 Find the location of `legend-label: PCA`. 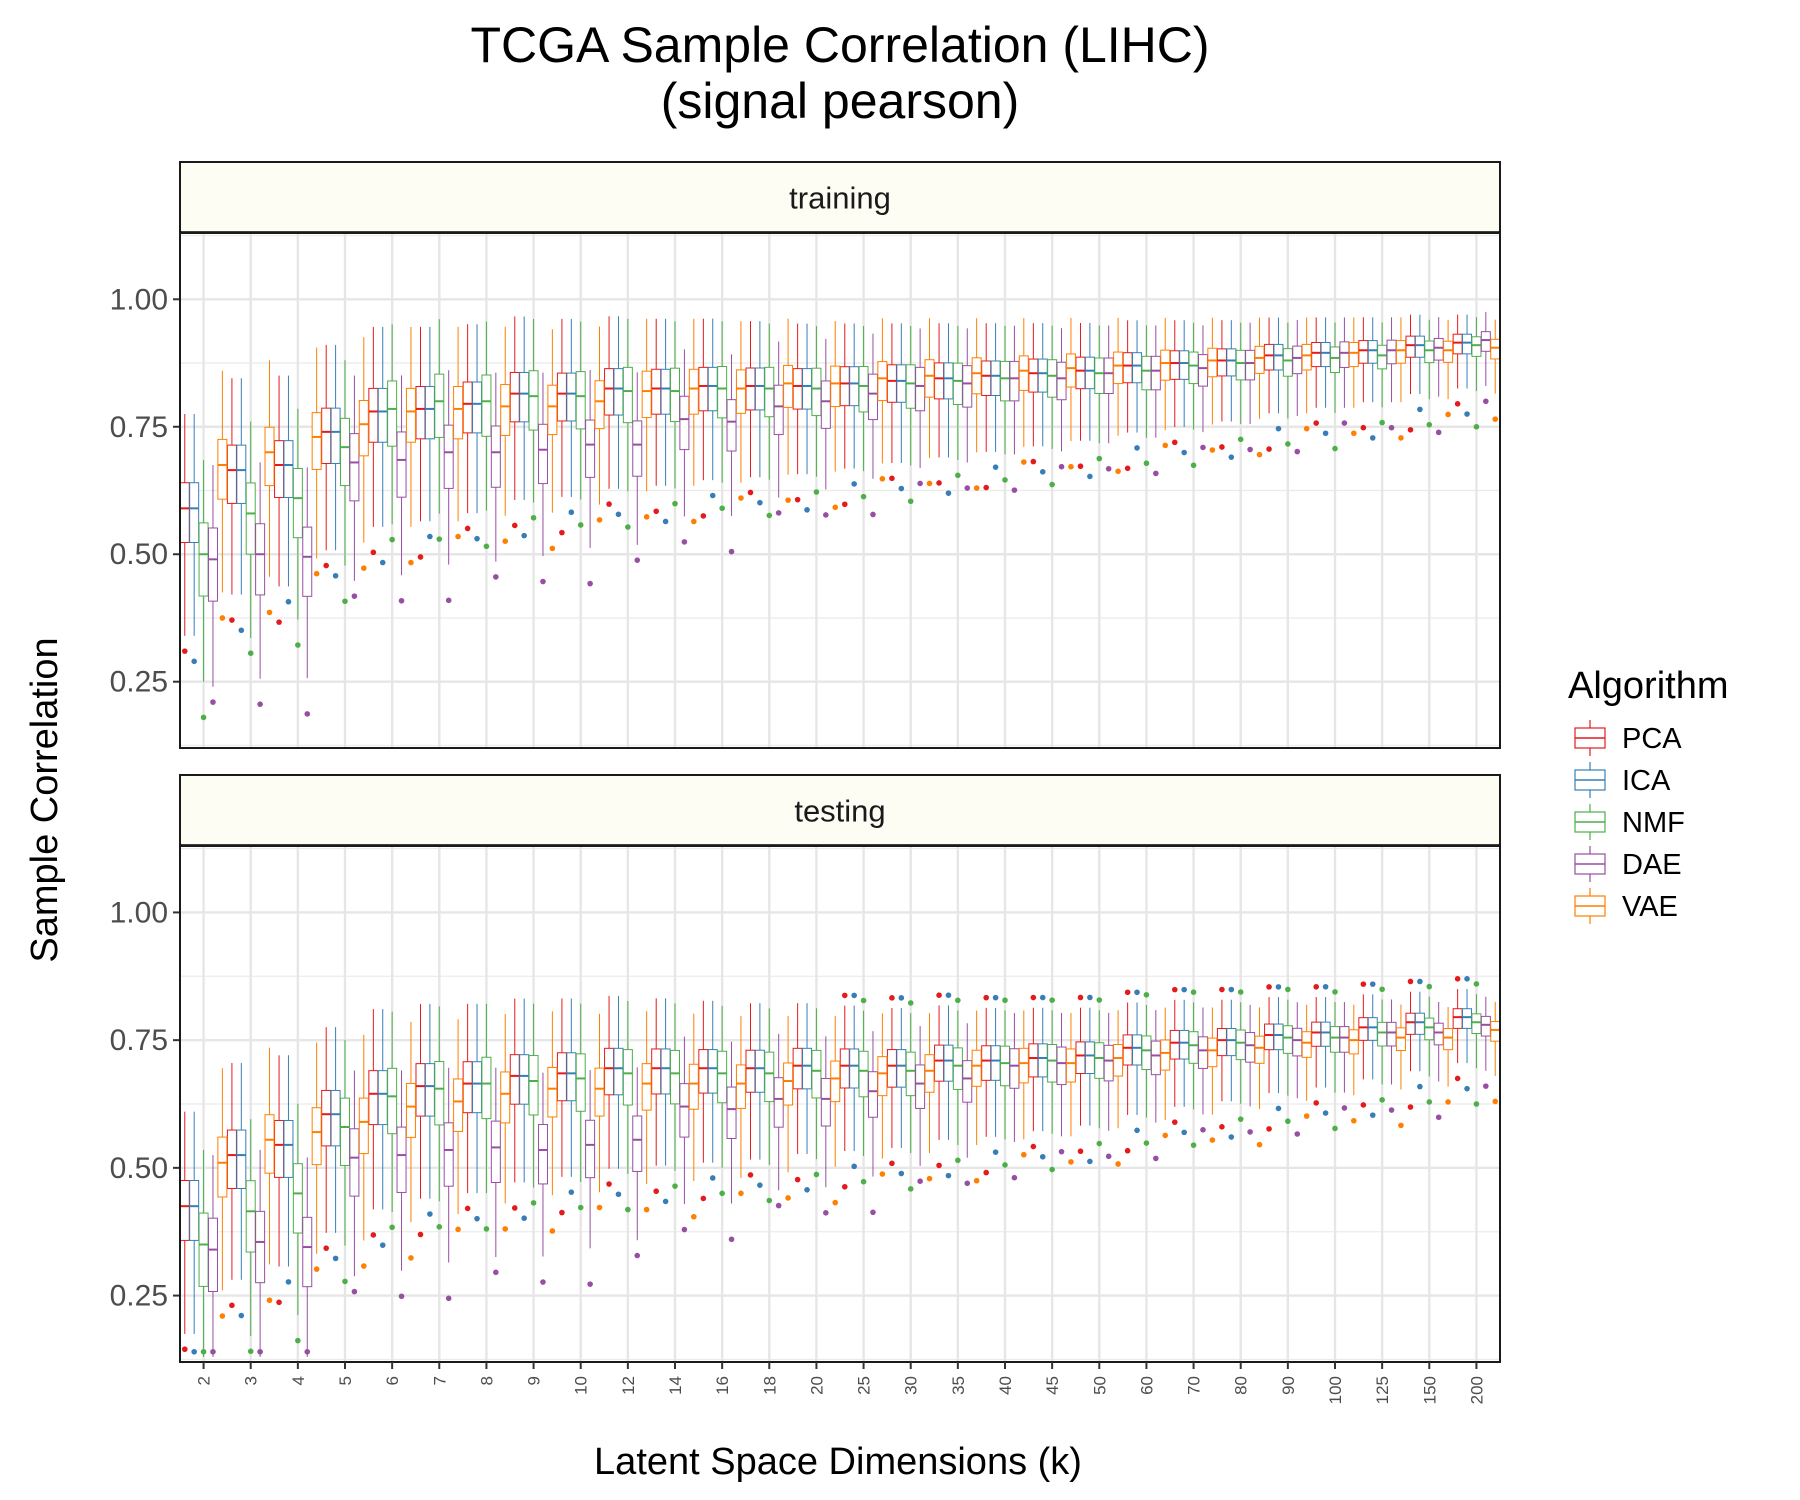

legend-label: PCA is located at coordinates (1652, 739).